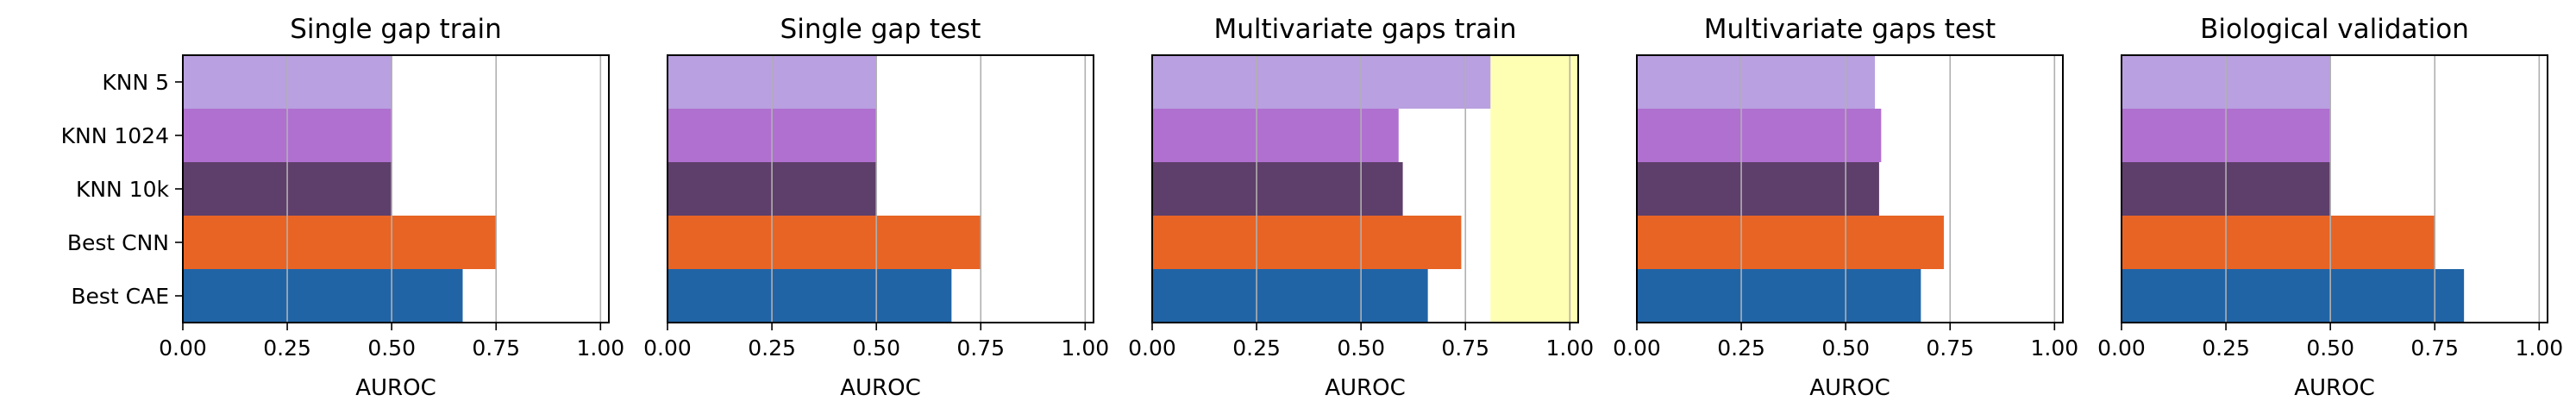 Image resolution: width=2576 pixels, height=414 pixels. I want to click on y-tick-label: KNN 10k, so click(123, 190).